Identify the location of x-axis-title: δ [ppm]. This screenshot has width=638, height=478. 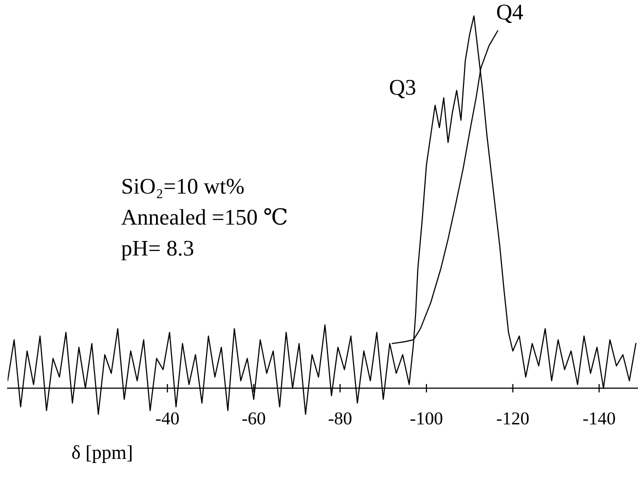
(102, 454).